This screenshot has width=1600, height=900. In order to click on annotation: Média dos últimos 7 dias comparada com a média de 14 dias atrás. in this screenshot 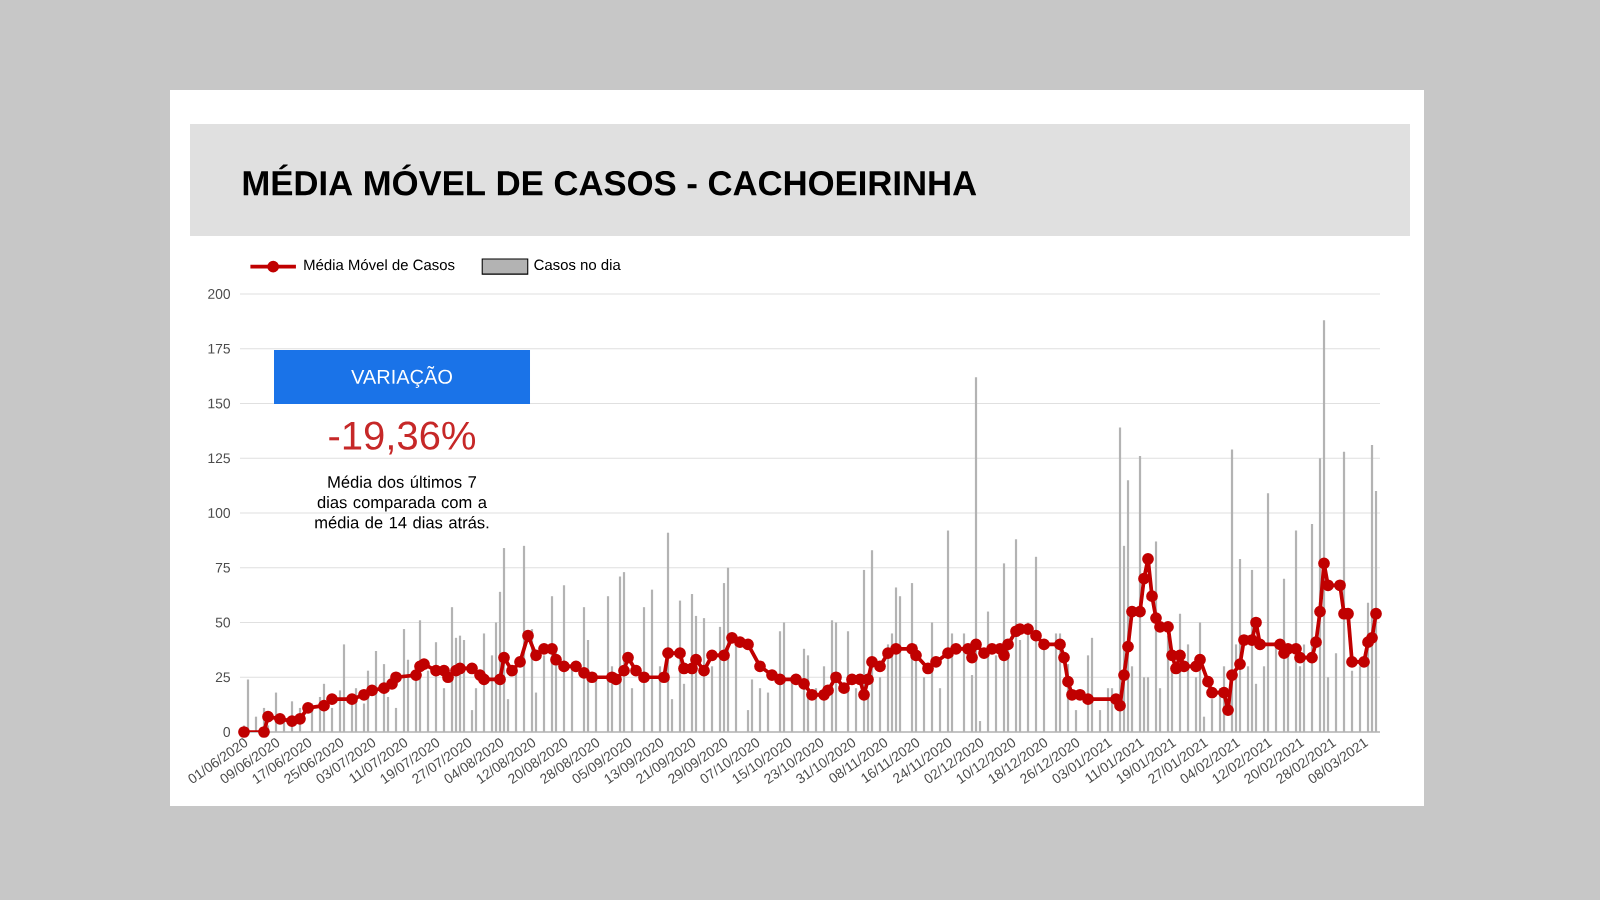, I will do `click(402, 502)`.